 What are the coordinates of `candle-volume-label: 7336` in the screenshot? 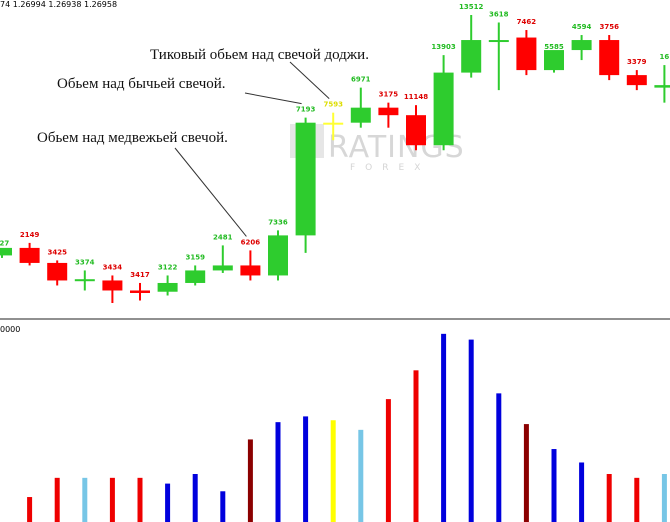 It's located at (278, 222).